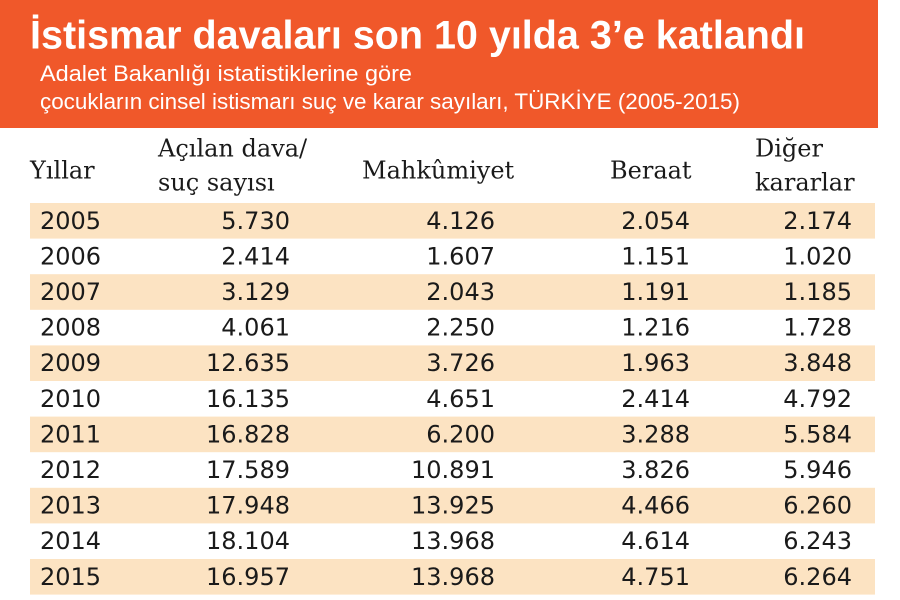 This screenshot has height=600, width=900. Describe the element at coordinates (655, 506) in the screenshot. I see `number-cell: 4.466` at that location.